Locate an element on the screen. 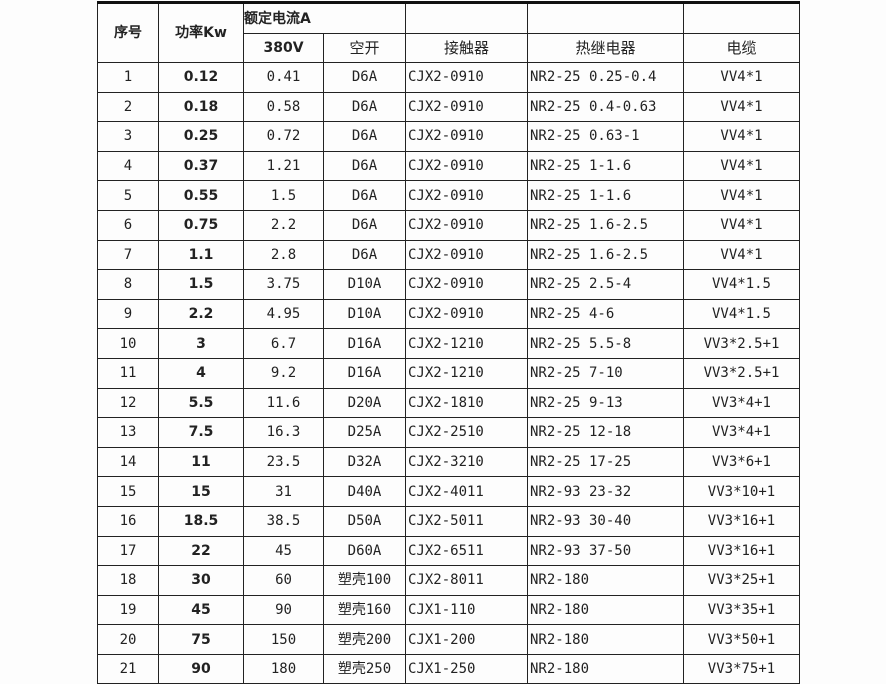 The image size is (886, 684). cell-no: 5 is located at coordinates (128, 195).